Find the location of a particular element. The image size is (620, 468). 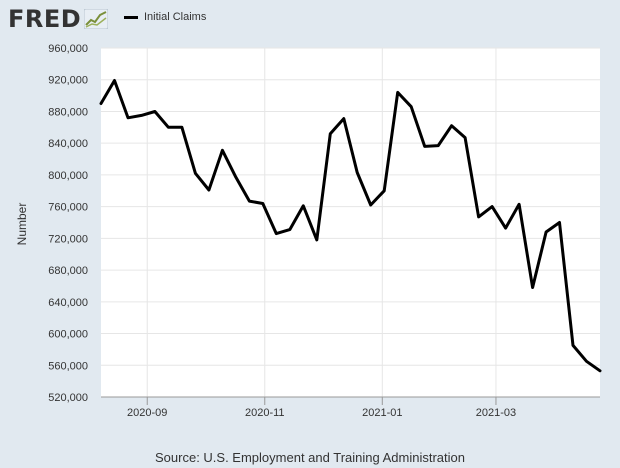

y-tick-label: 840,000 is located at coordinates (68, 144).